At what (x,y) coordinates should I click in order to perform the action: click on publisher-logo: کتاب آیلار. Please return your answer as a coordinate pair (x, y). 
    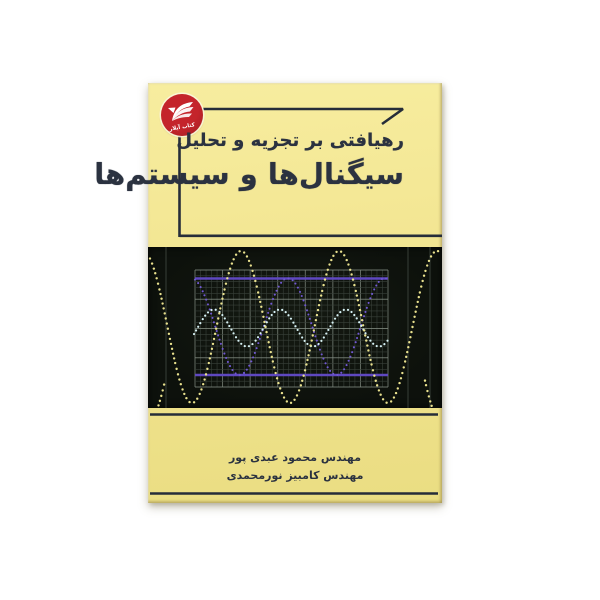
    Looking at the image, I should click on (182, 115).